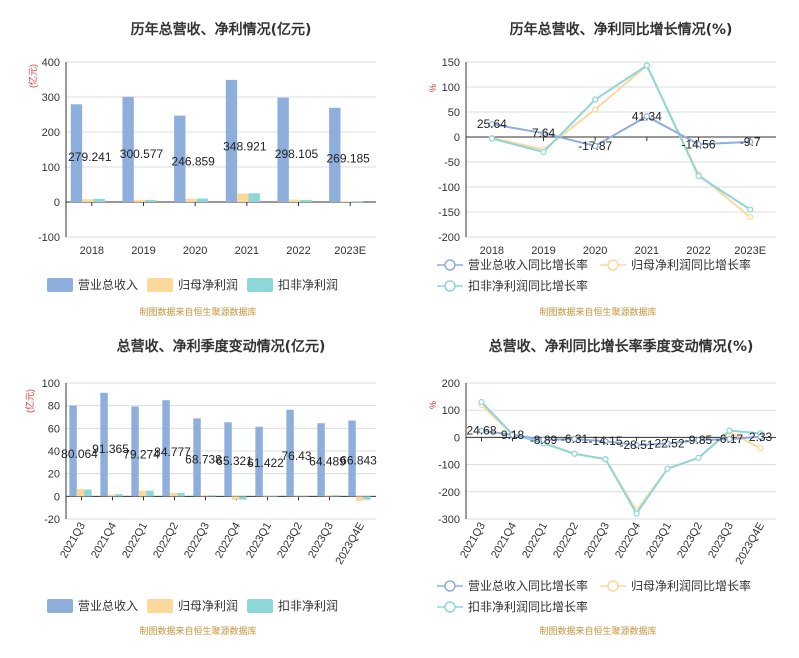 Image resolution: width=799 pixels, height=658 pixels. I want to click on data-label: 298.105, so click(297, 154).